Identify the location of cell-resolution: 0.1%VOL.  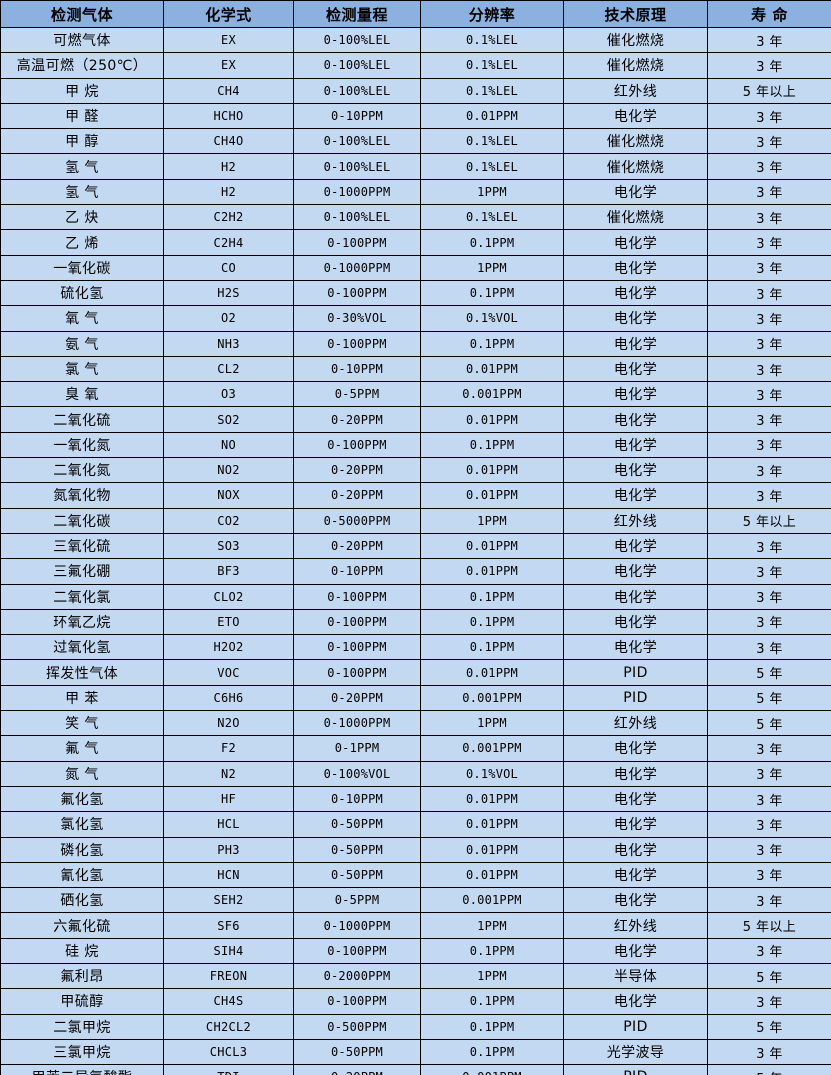
(492, 318).